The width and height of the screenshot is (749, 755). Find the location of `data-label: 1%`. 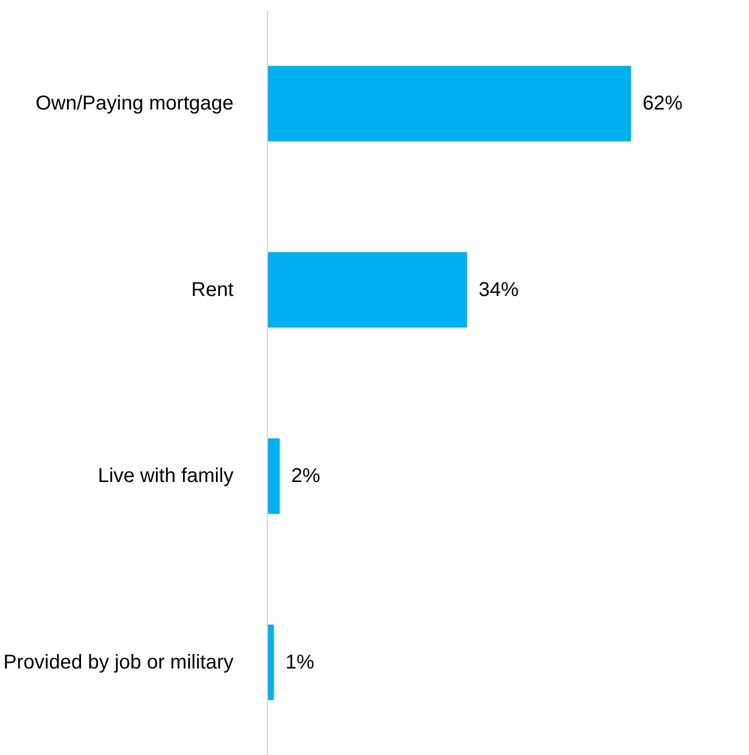

data-label: 1% is located at coordinates (299, 662).